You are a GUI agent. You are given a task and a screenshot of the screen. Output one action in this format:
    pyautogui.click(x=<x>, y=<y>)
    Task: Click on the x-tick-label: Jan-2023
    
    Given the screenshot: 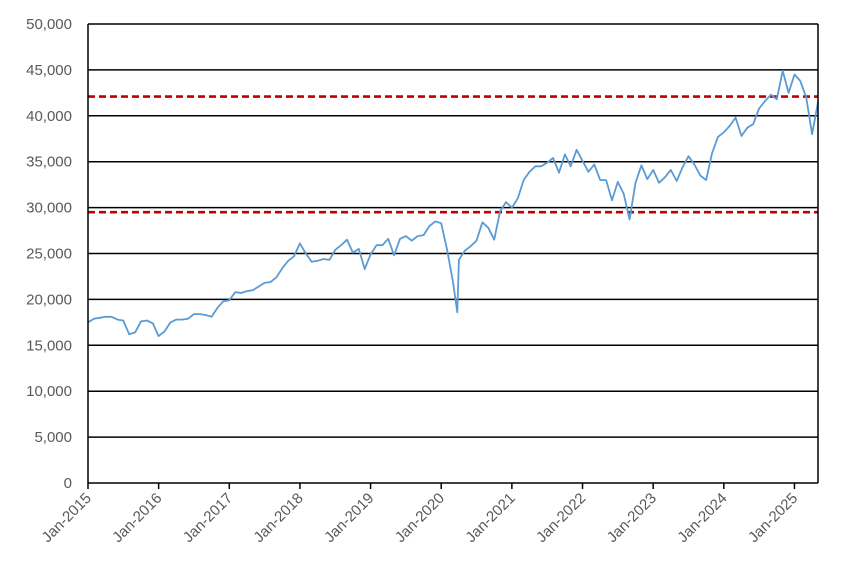 What is the action you would take?
    pyautogui.click(x=632, y=518)
    